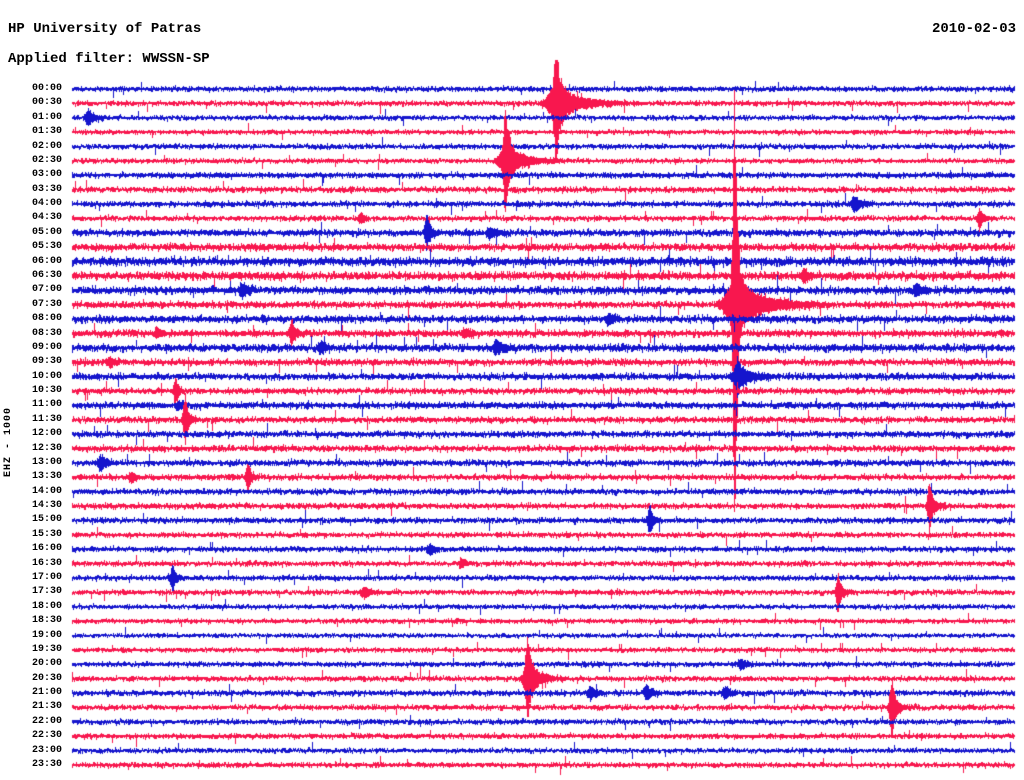  Describe the element at coordinates (46, 506) in the screenshot. I see `row-time-label: 14:30` at that location.